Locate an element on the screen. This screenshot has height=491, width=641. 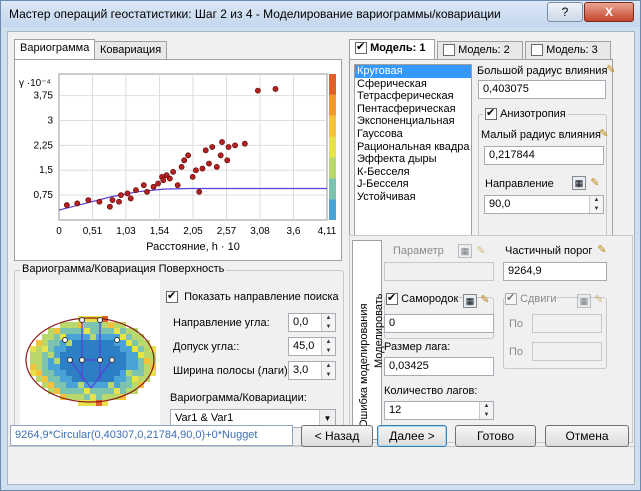
list-item: Тетрасферическая is located at coordinates (405, 96).